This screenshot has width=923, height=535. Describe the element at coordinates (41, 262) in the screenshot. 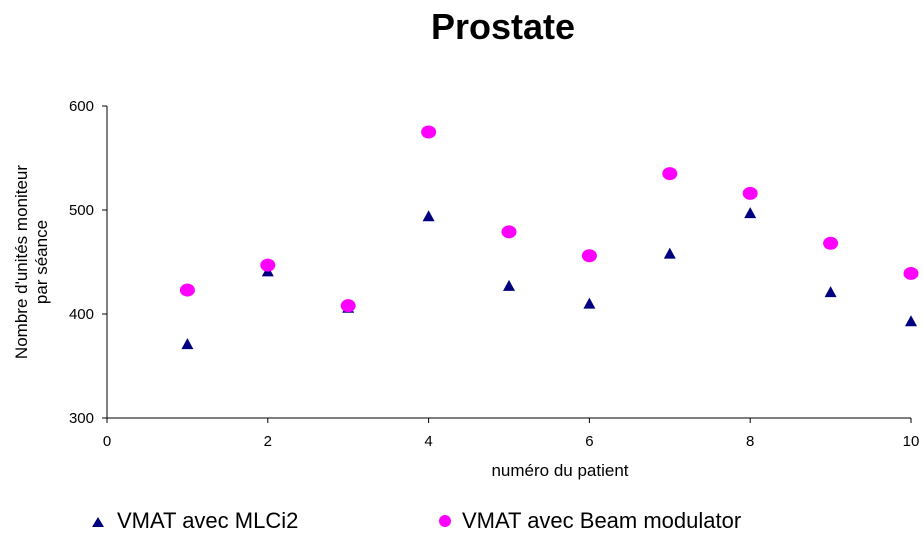

I see `y-axis-label-line-2: par séance` at that location.